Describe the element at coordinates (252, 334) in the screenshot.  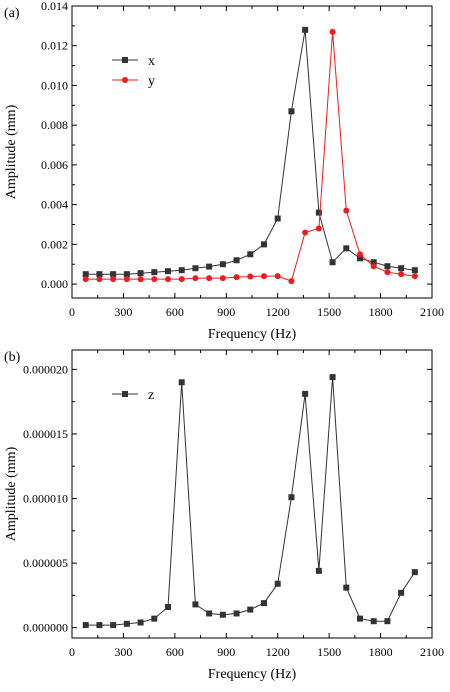
I see `x-axis-title: Frequency (Hz)` at that location.